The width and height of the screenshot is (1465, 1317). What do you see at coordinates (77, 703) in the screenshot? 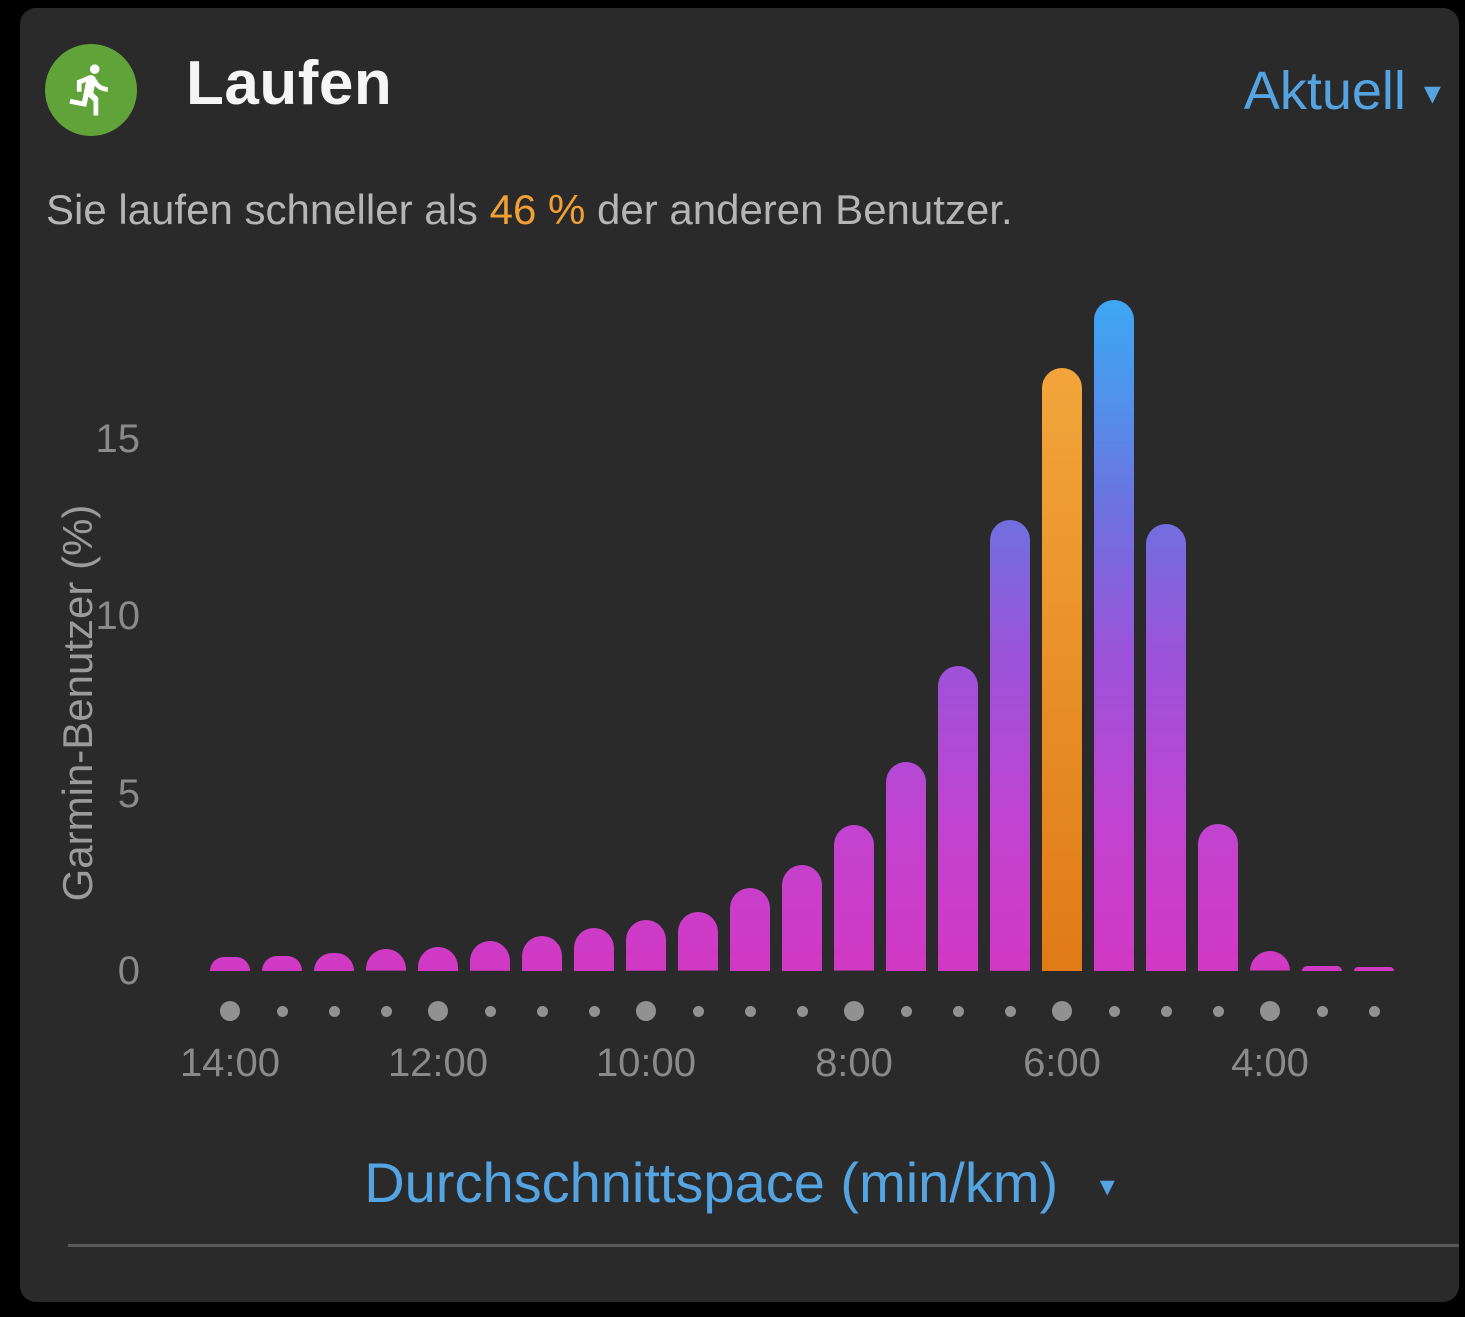
I see `y-axis-title: Garmin-Benutzer (%)` at bounding box center [77, 703].